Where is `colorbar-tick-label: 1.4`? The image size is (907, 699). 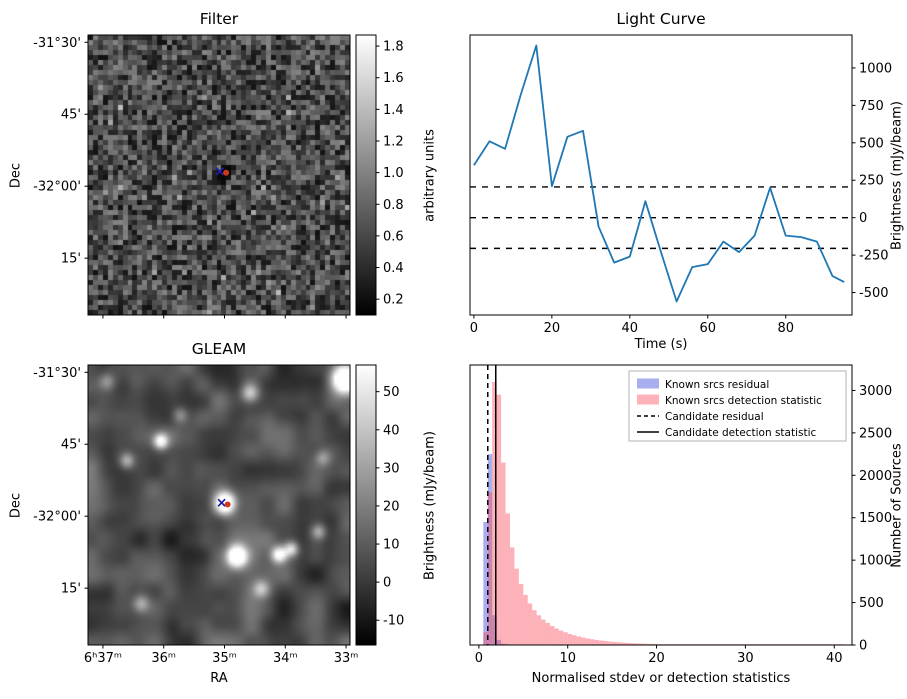
colorbar-tick-label: 1.4 is located at coordinates (393, 110).